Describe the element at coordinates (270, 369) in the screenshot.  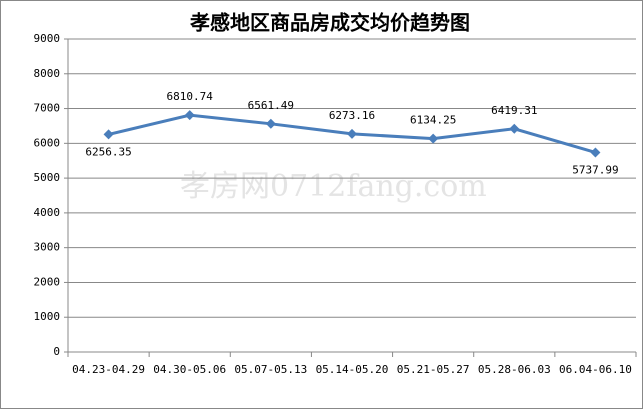
I see `x-tick-label: 05.07-05.13` at that location.